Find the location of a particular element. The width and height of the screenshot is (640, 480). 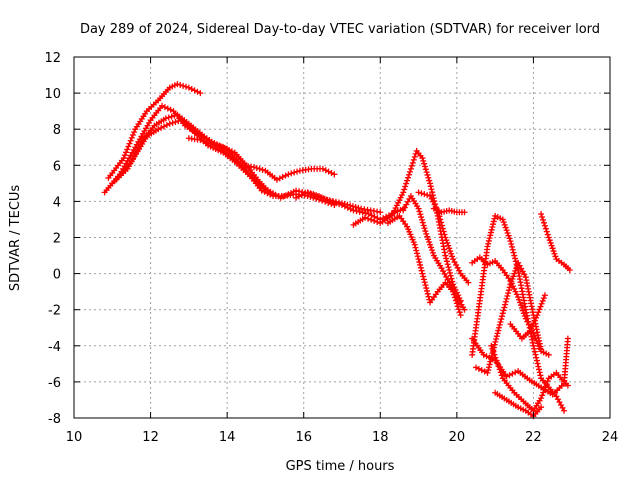

series-arc9 is located at coordinates (434, 252).